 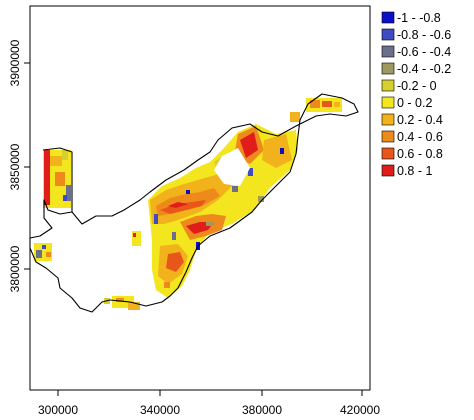 What do you see at coordinates (57, 179) in the screenshot?
I see `raster-patch-west` at bounding box center [57, 179].